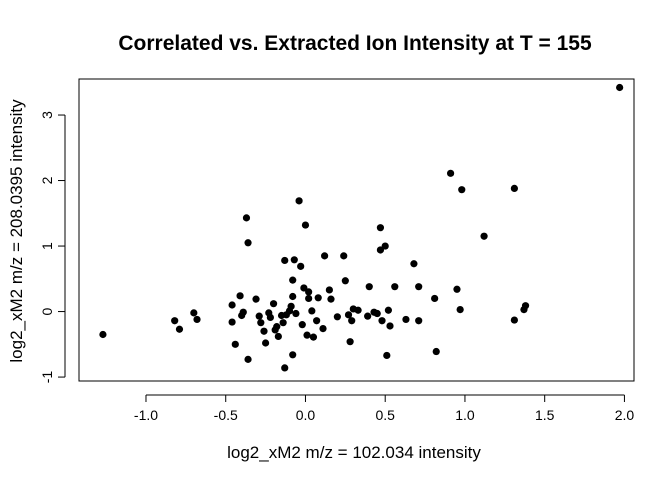  What do you see at coordinates (16, 231) in the screenshot?
I see `y-axis-label: log2_xM2 m/z = 208.0395 intensity` at bounding box center [16, 231].